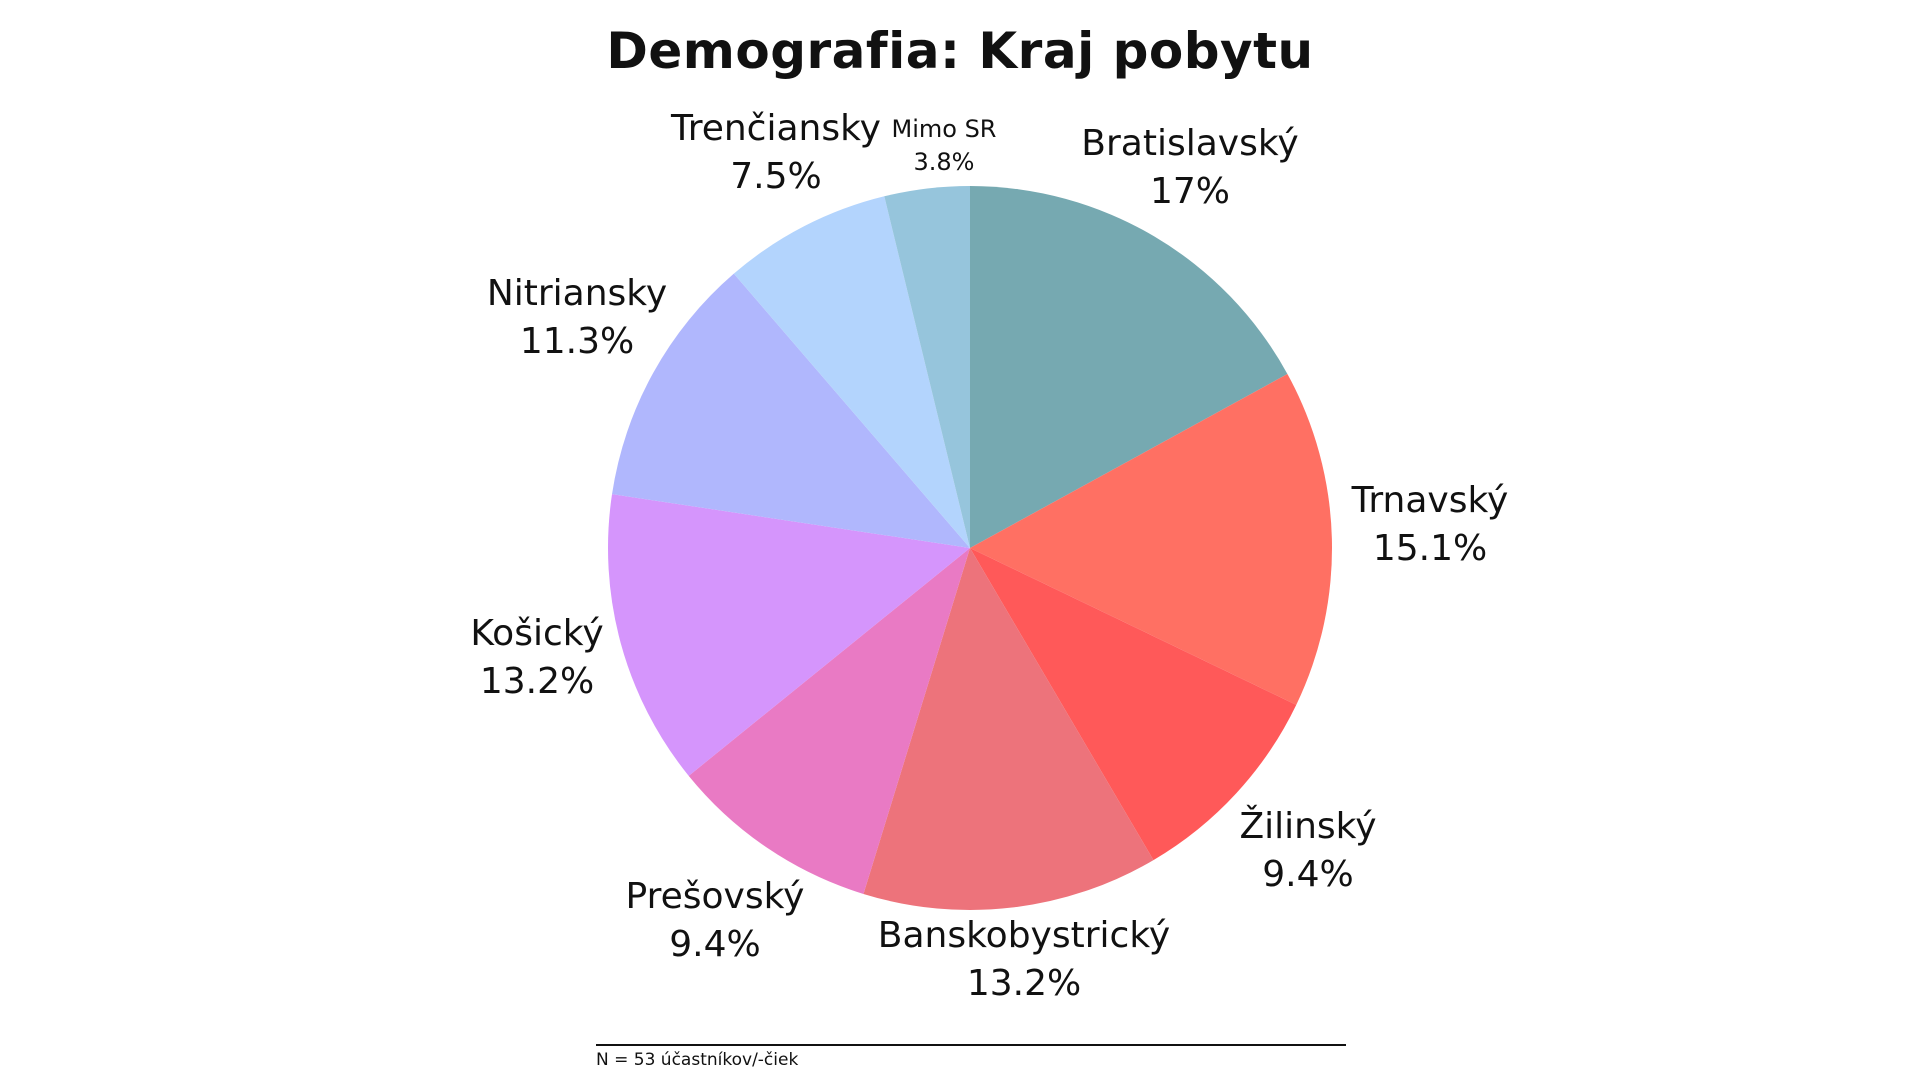 Image resolution: width=1920 pixels, height=1080 pixels. Describe the element at coordinates (1129, 367) in the screenshot. I see `pie-slice-bratislavsky` at that location.